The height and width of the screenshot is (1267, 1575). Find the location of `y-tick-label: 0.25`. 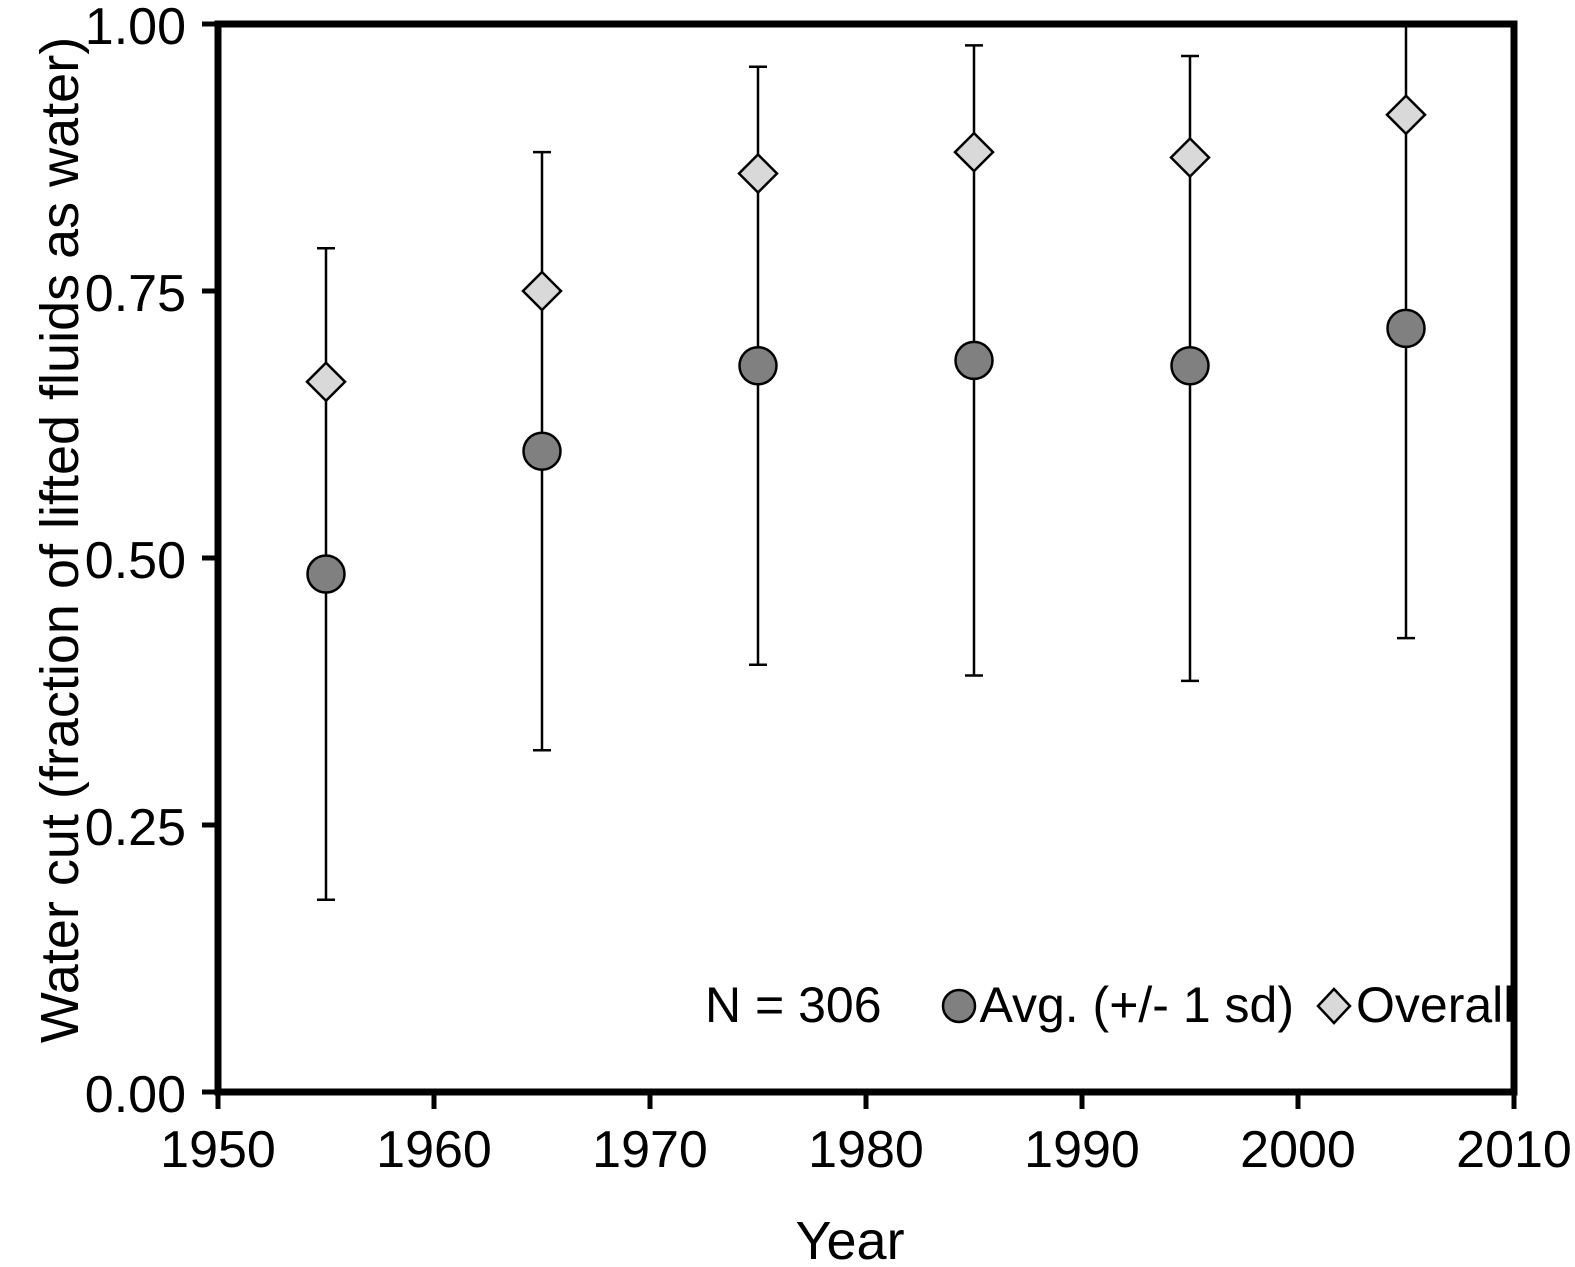

y-tick-label: 0.25 is located at coordinates (135, 828).